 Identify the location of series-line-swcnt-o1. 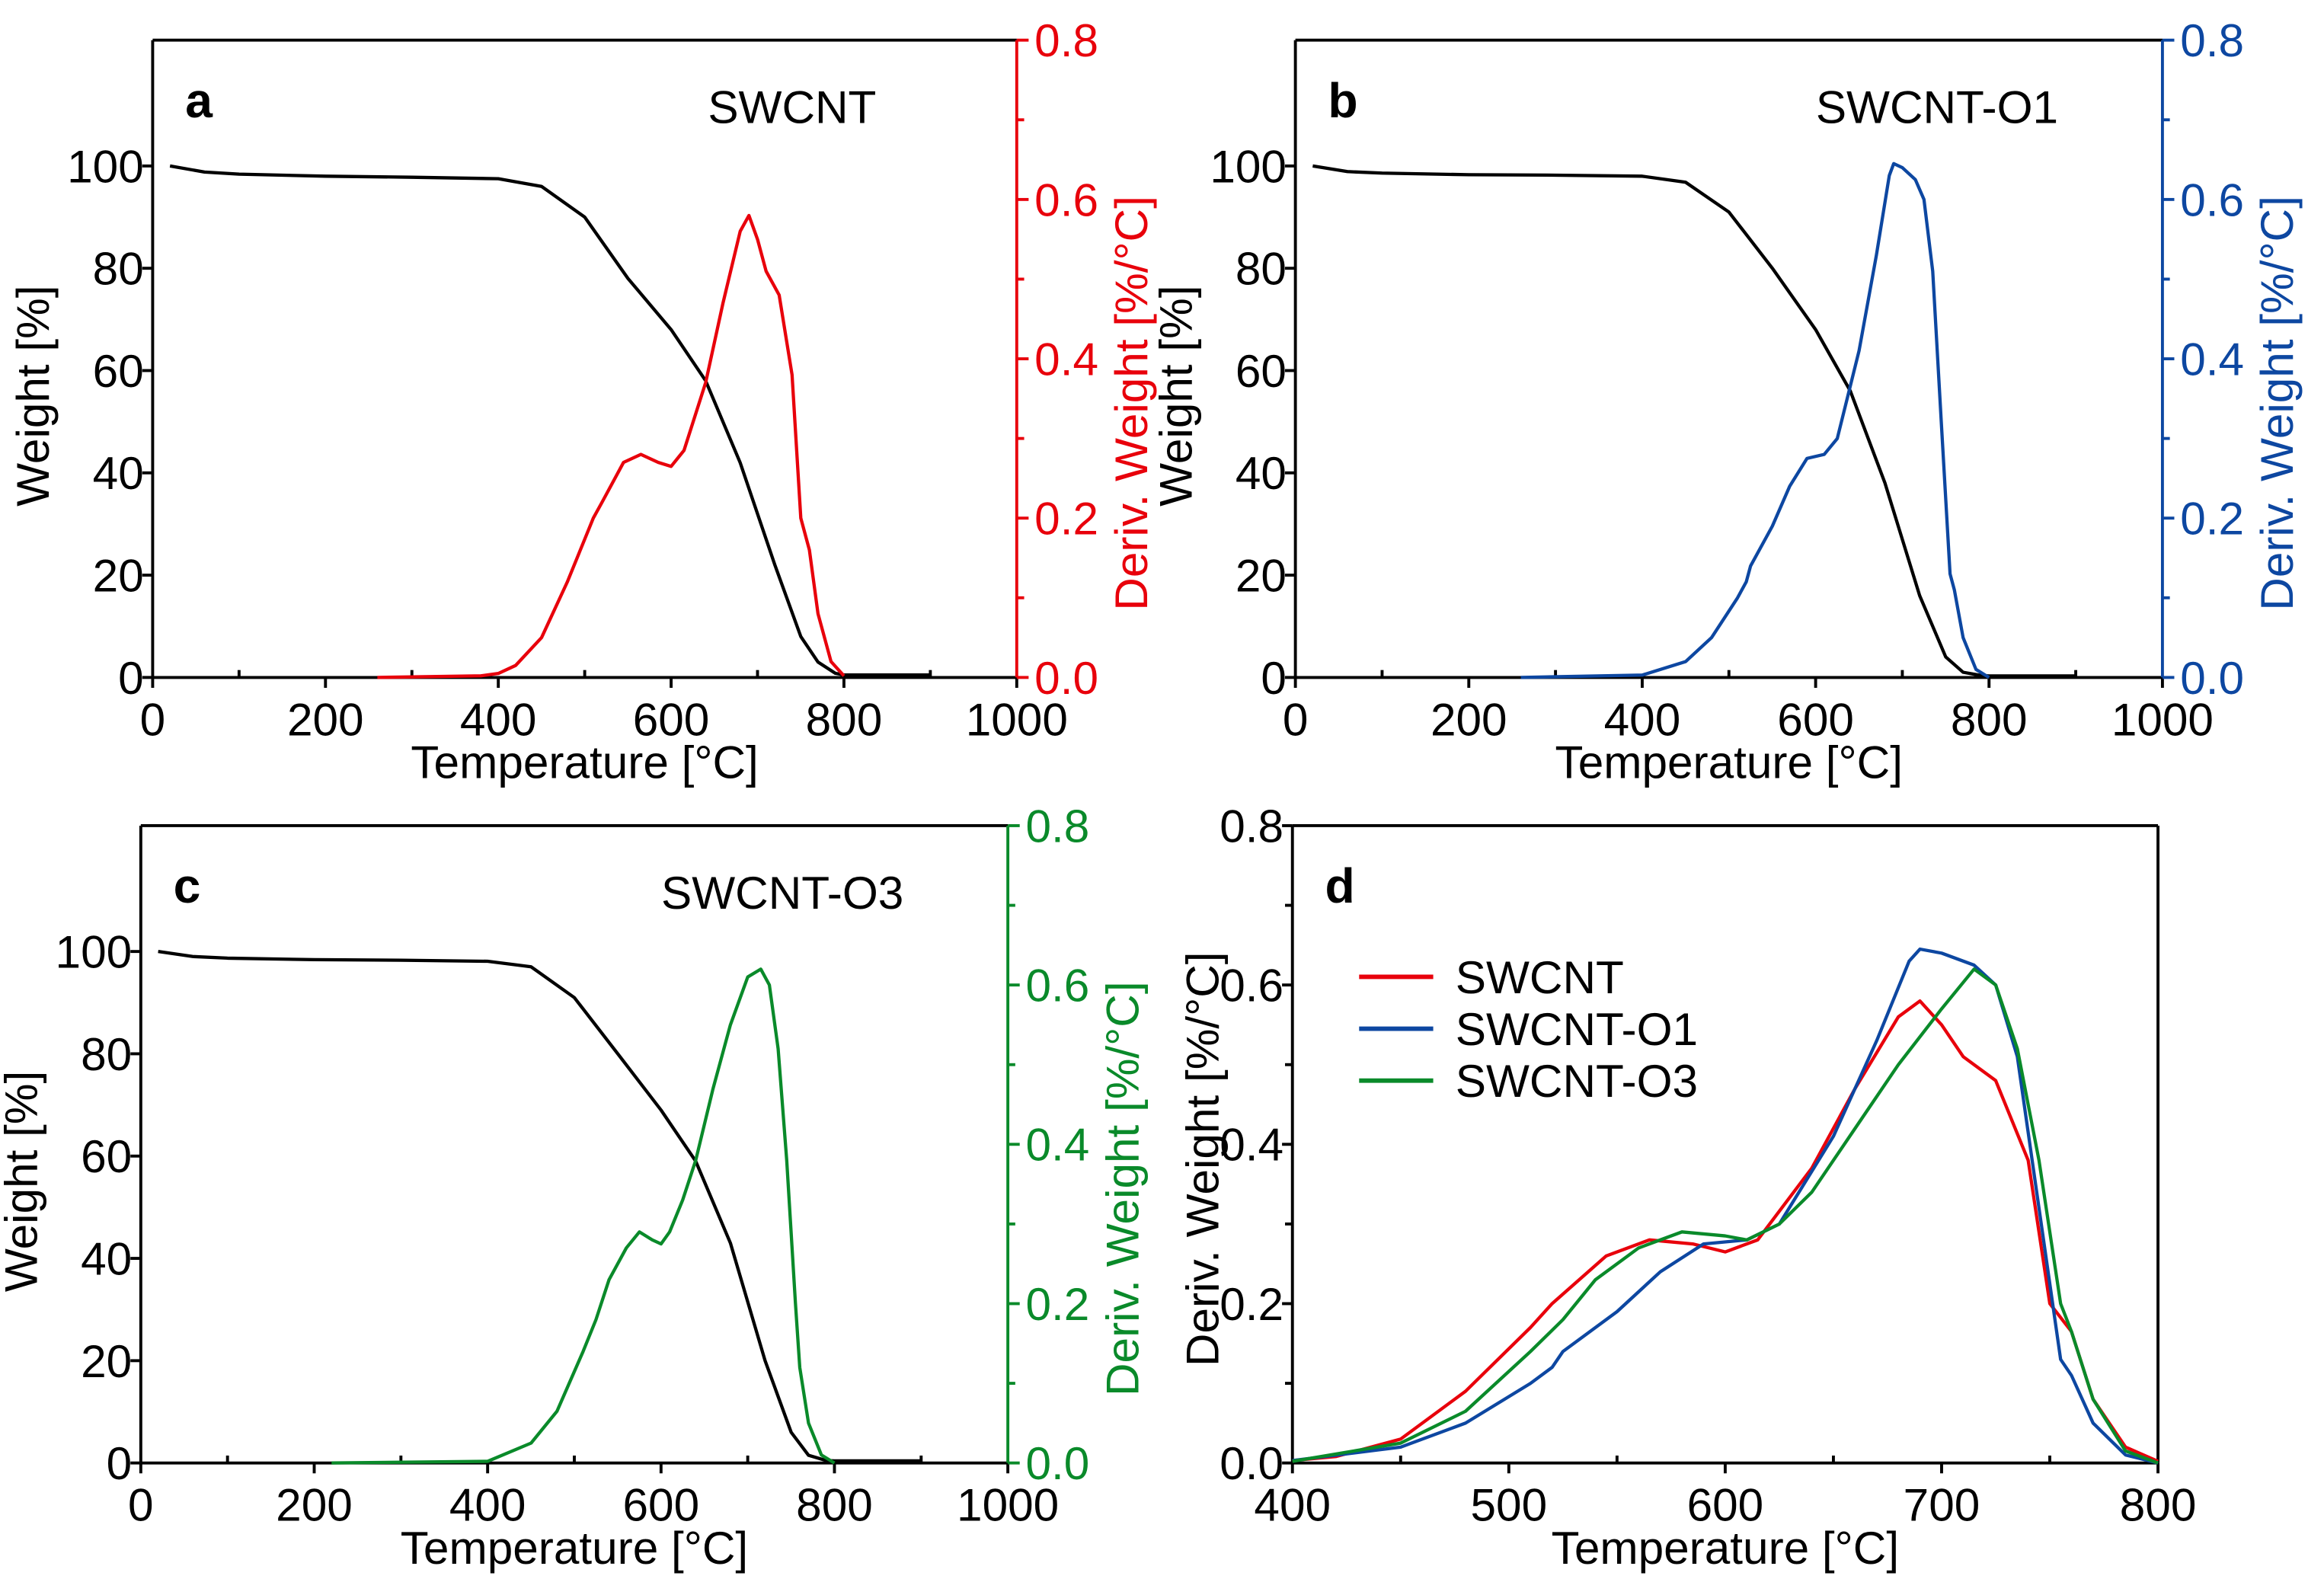
(1725, 1206).